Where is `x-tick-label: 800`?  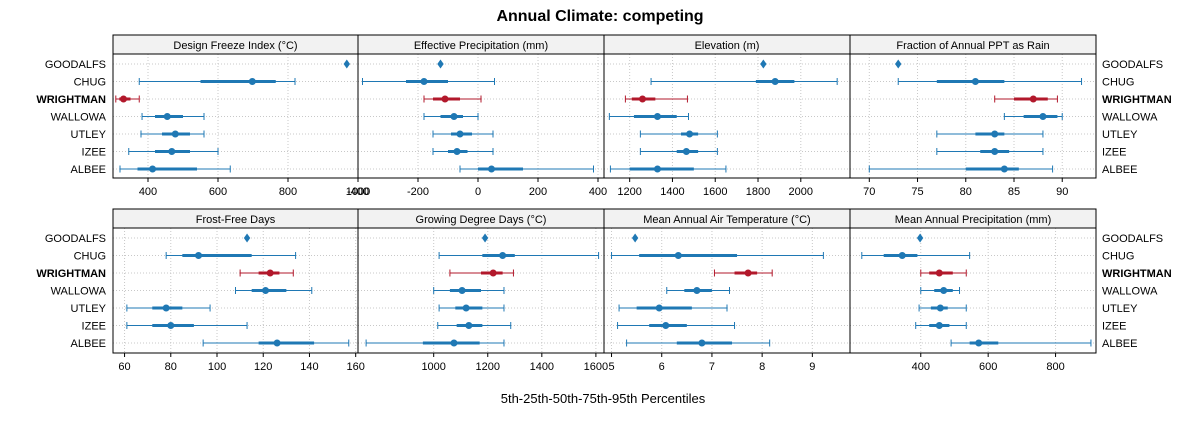 x-tick-label: 800 is located at coordinates (1055, 367).